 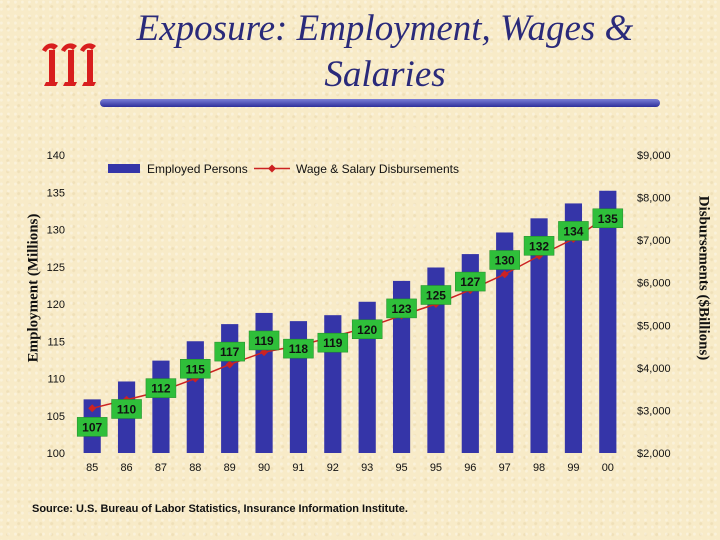 What do you see at coordinates (56, 380) in the screenshot?
I see `y-left-tick-label: 110` at bounding box center [56, 380].